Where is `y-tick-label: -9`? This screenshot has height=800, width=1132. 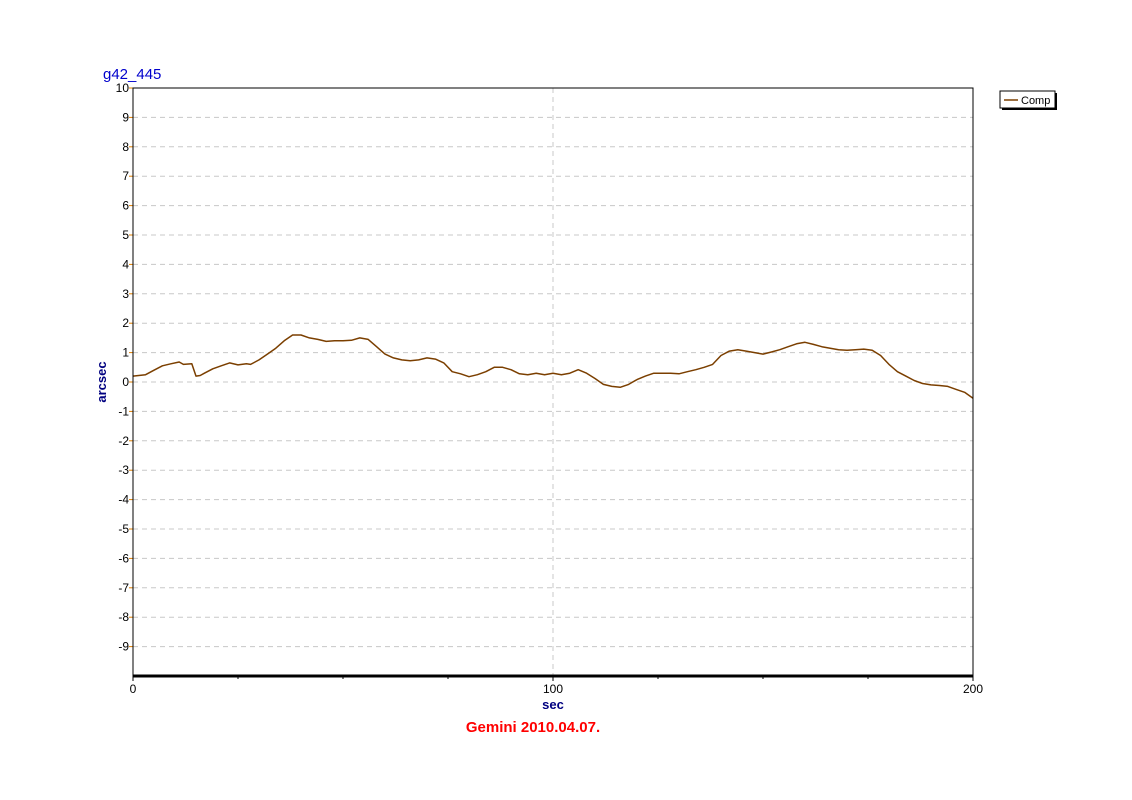 y-tick-label: -9 is located at coordinates (123, 647).